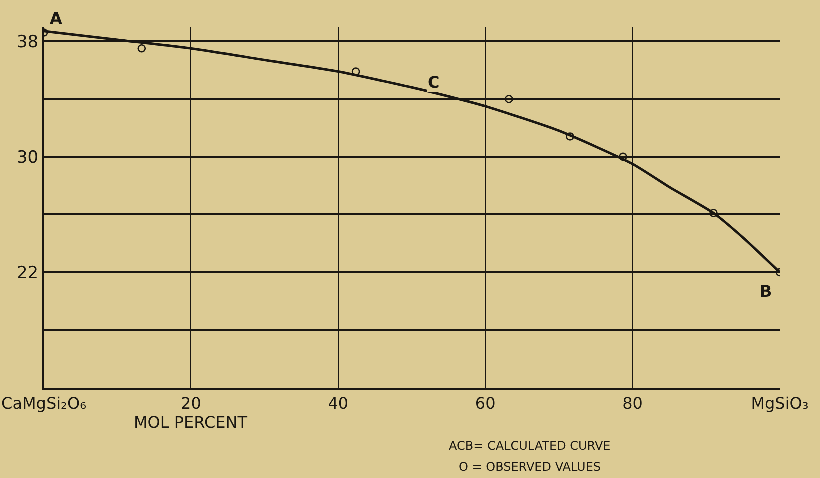 The height and width of the screenshot is (478, 820). Describe the element at coordinates (530, 446) in the screenshot. I see `text: ACB= CALCULATED CURVE` at that location.